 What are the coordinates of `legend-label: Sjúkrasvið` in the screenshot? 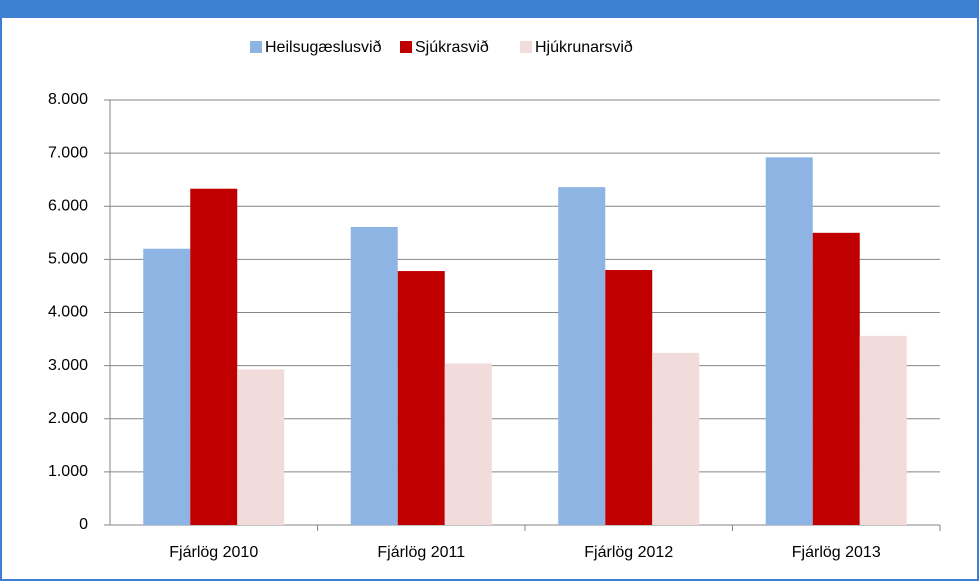 It's located at (452, 47).